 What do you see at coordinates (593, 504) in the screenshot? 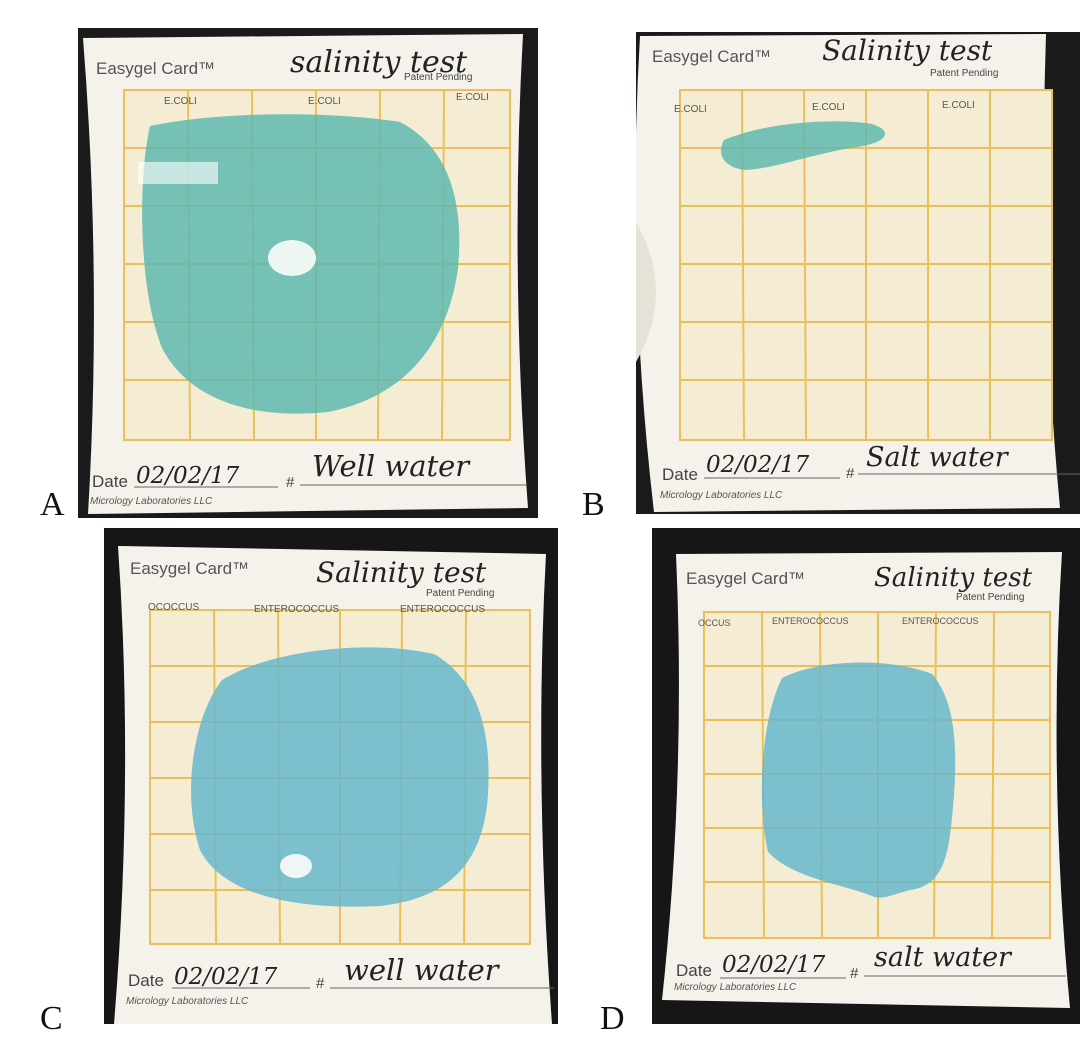
I see `panel-letter-b: B` at bounding box center [593, 504].